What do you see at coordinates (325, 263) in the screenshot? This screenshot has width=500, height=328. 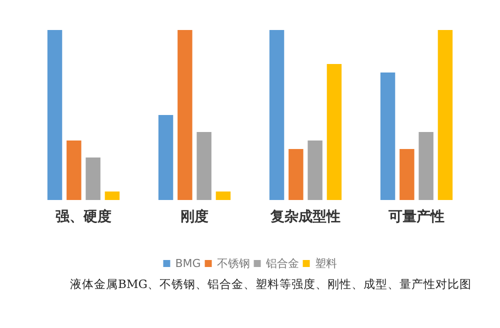 I see `legend-label: 塑料` at bounding box center [325, 263].